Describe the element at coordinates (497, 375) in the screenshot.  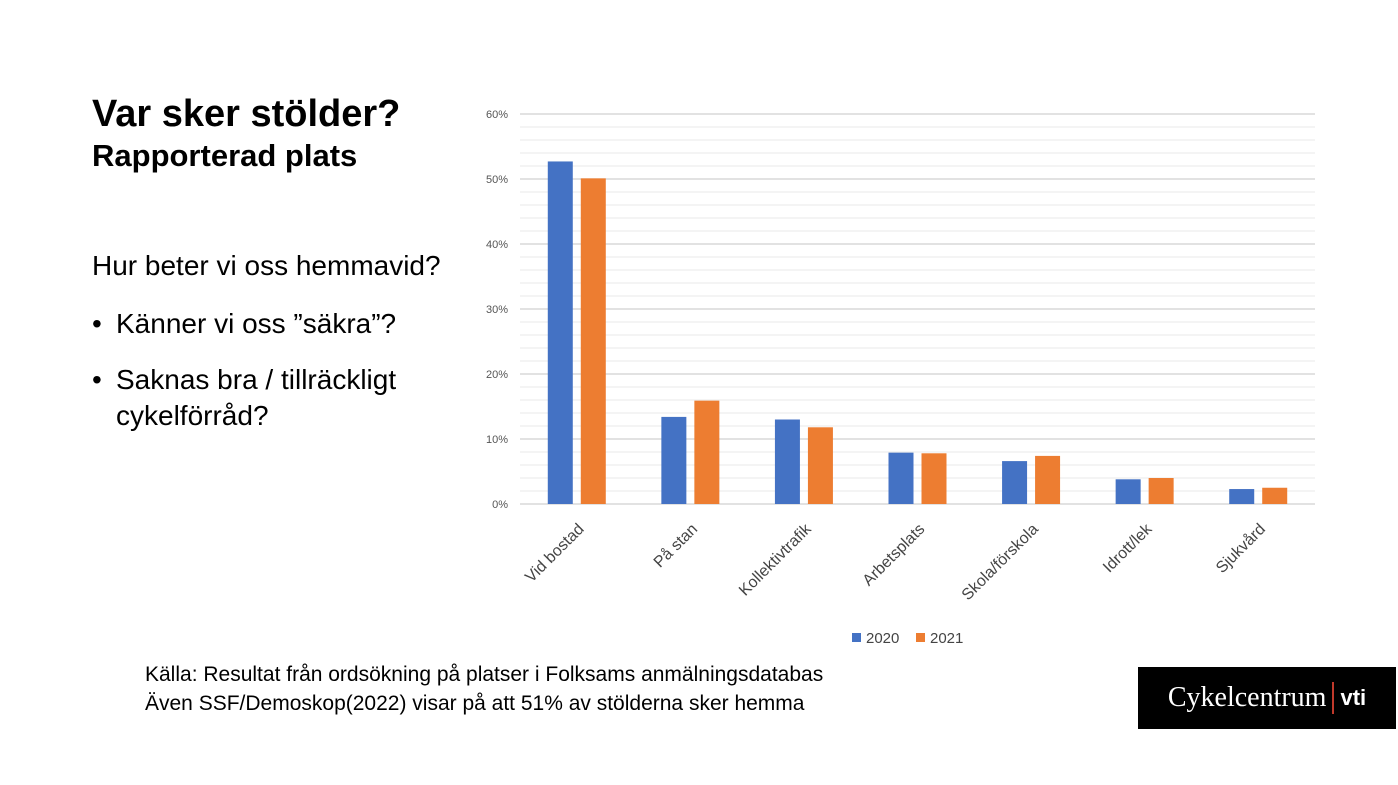
I see `y-tick-label: 20%` at that location.